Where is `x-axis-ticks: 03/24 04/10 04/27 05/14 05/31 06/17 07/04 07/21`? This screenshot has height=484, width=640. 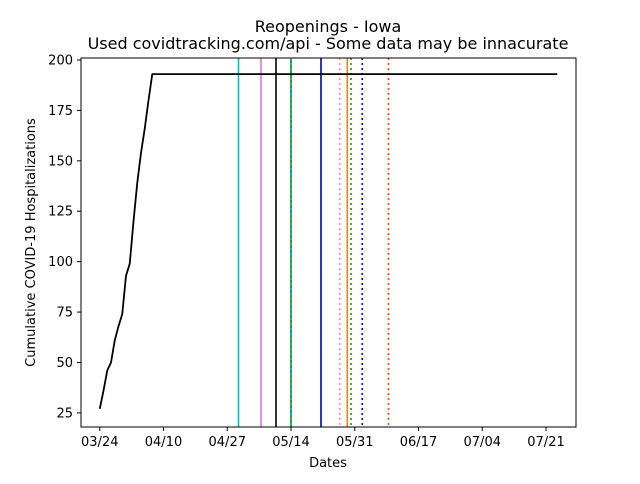 x-axis-ticks: 03/24 04/10 04/27 05/14 05/31 06/17 07/04 07/21 is located at coordinates (323, 438).